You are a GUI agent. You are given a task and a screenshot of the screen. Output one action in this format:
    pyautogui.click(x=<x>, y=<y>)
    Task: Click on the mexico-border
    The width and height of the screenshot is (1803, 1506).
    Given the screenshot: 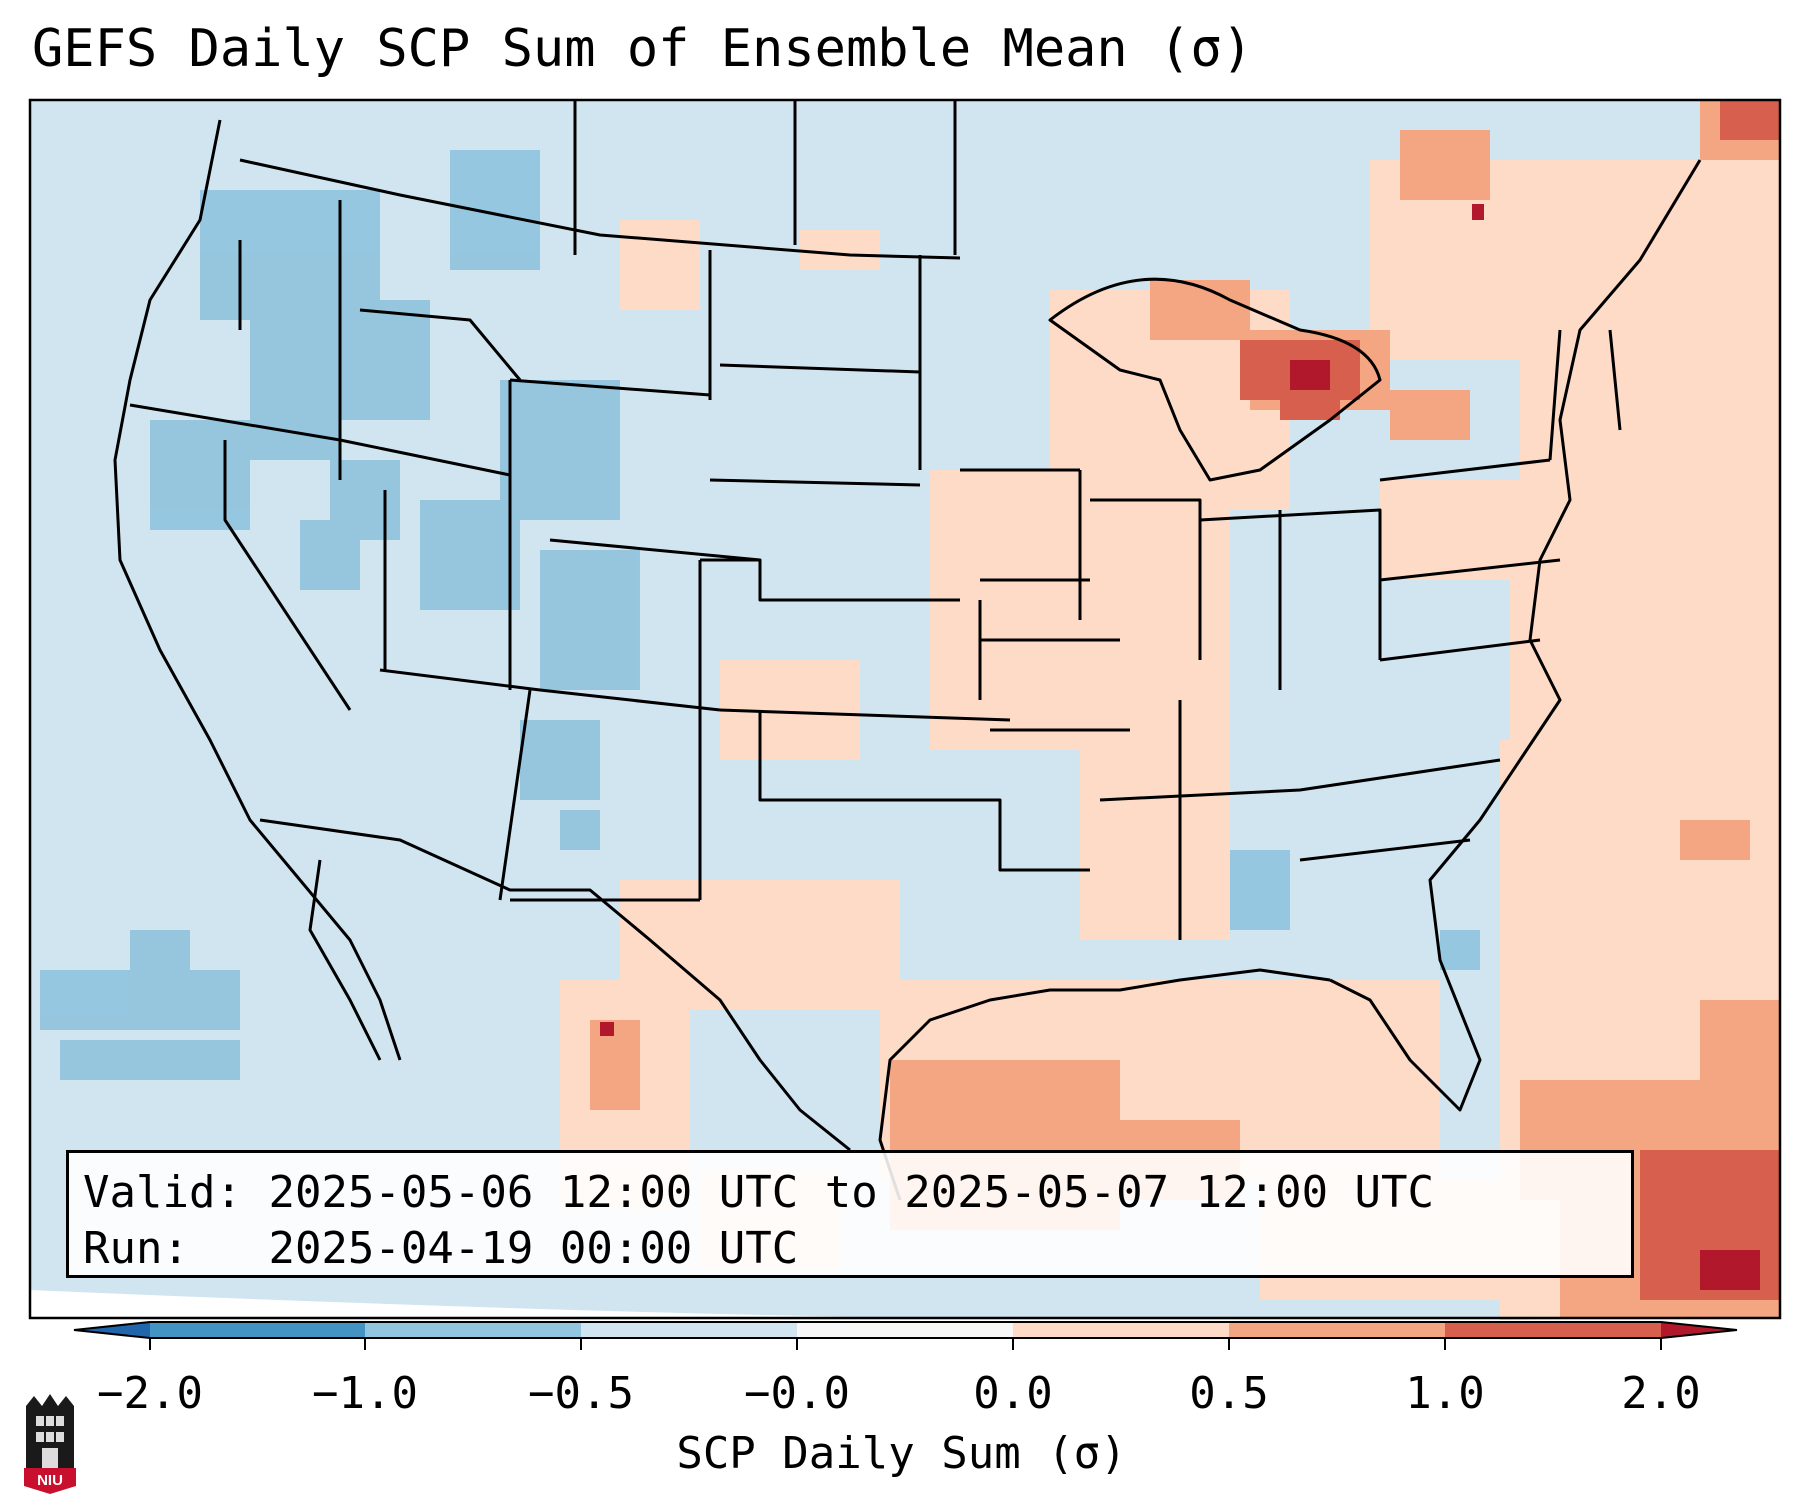 What is the action you would take?
    pyautogui.click(x=555, y=985)
    